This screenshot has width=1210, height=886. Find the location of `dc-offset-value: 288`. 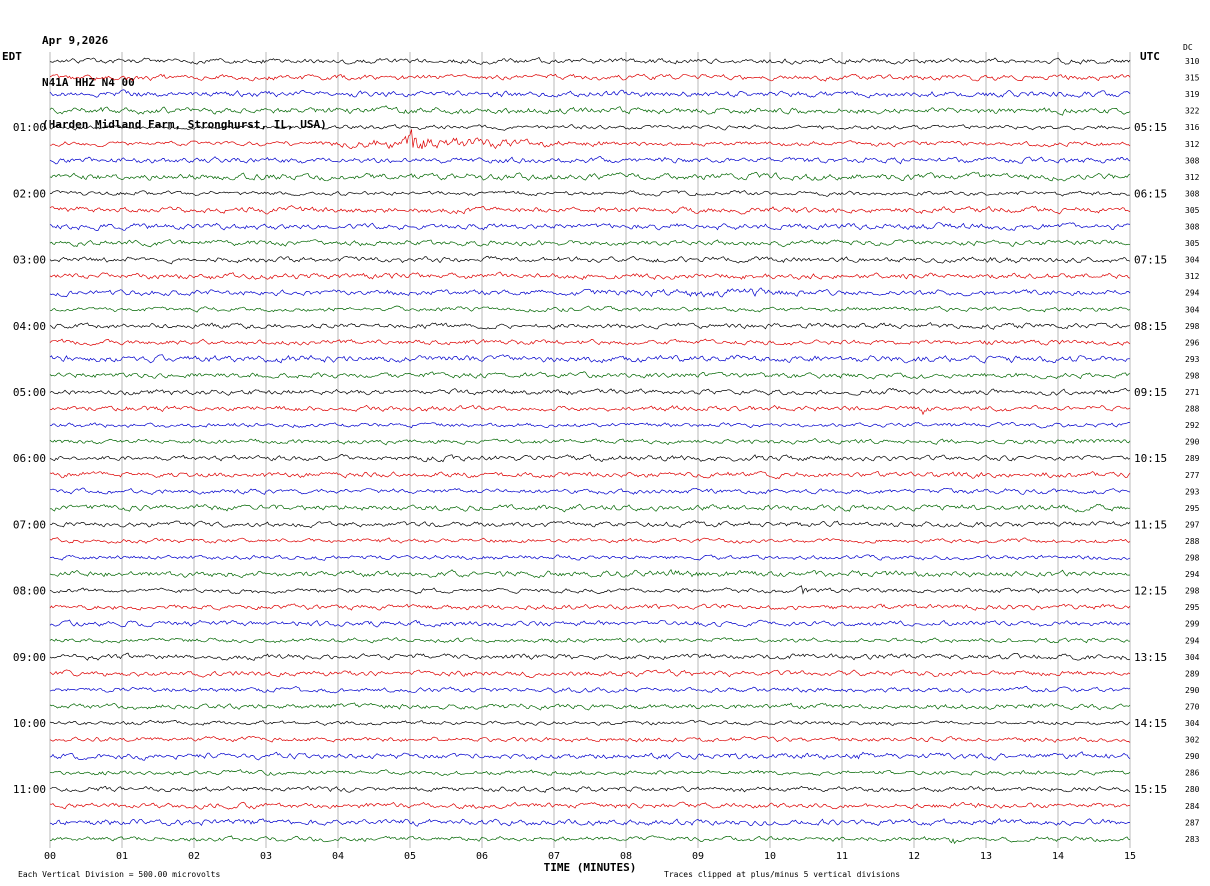

dc-offset-value: 288 is located at coordinates (1192, 541).